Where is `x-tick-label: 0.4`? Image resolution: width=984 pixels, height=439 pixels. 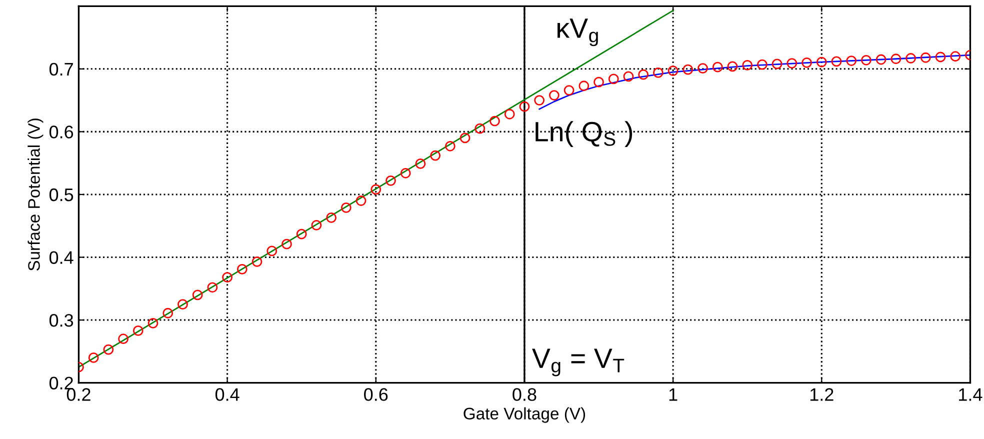
x-tick-label: 0.4 is located at coordinates (227, 394).